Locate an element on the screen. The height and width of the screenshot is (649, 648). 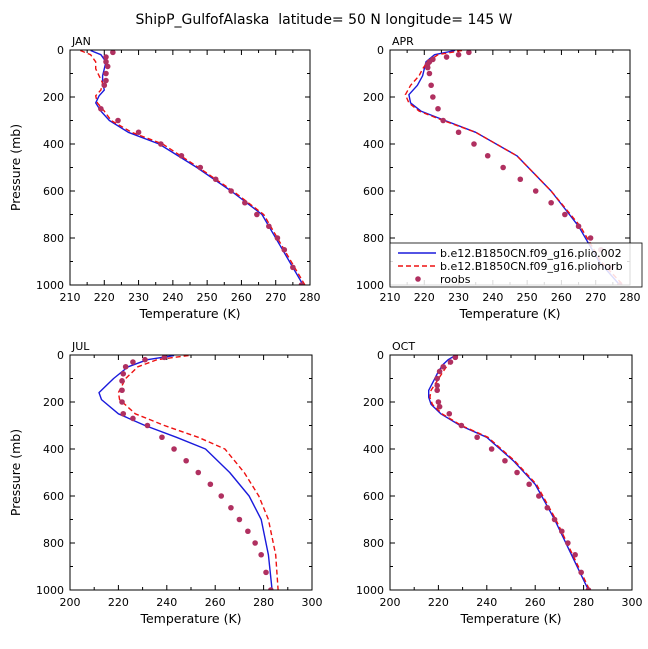
x-tick-label: 250 is located at coordinates (527, 297).